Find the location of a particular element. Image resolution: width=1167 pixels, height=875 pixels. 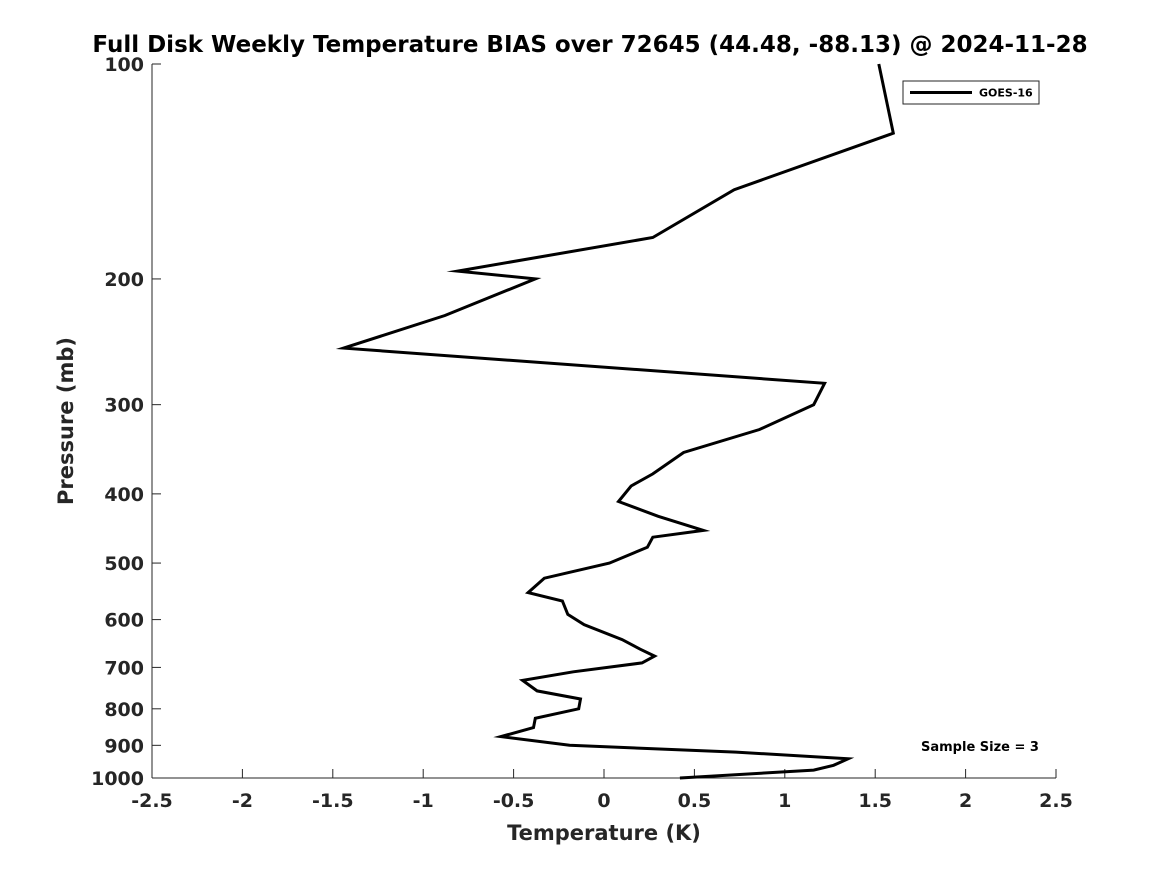

x-tick-label: 0.5 is located at coordinates (695, 801).